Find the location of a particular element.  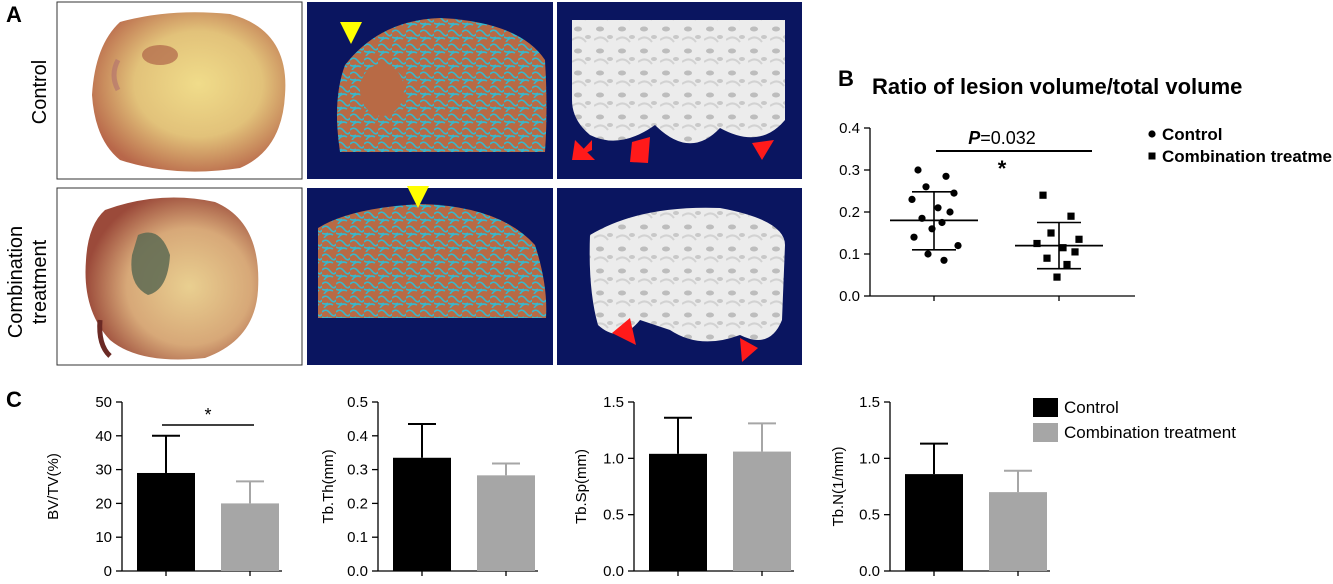

row-label-combination-line2: treatment is located at coordinates (40, 281).